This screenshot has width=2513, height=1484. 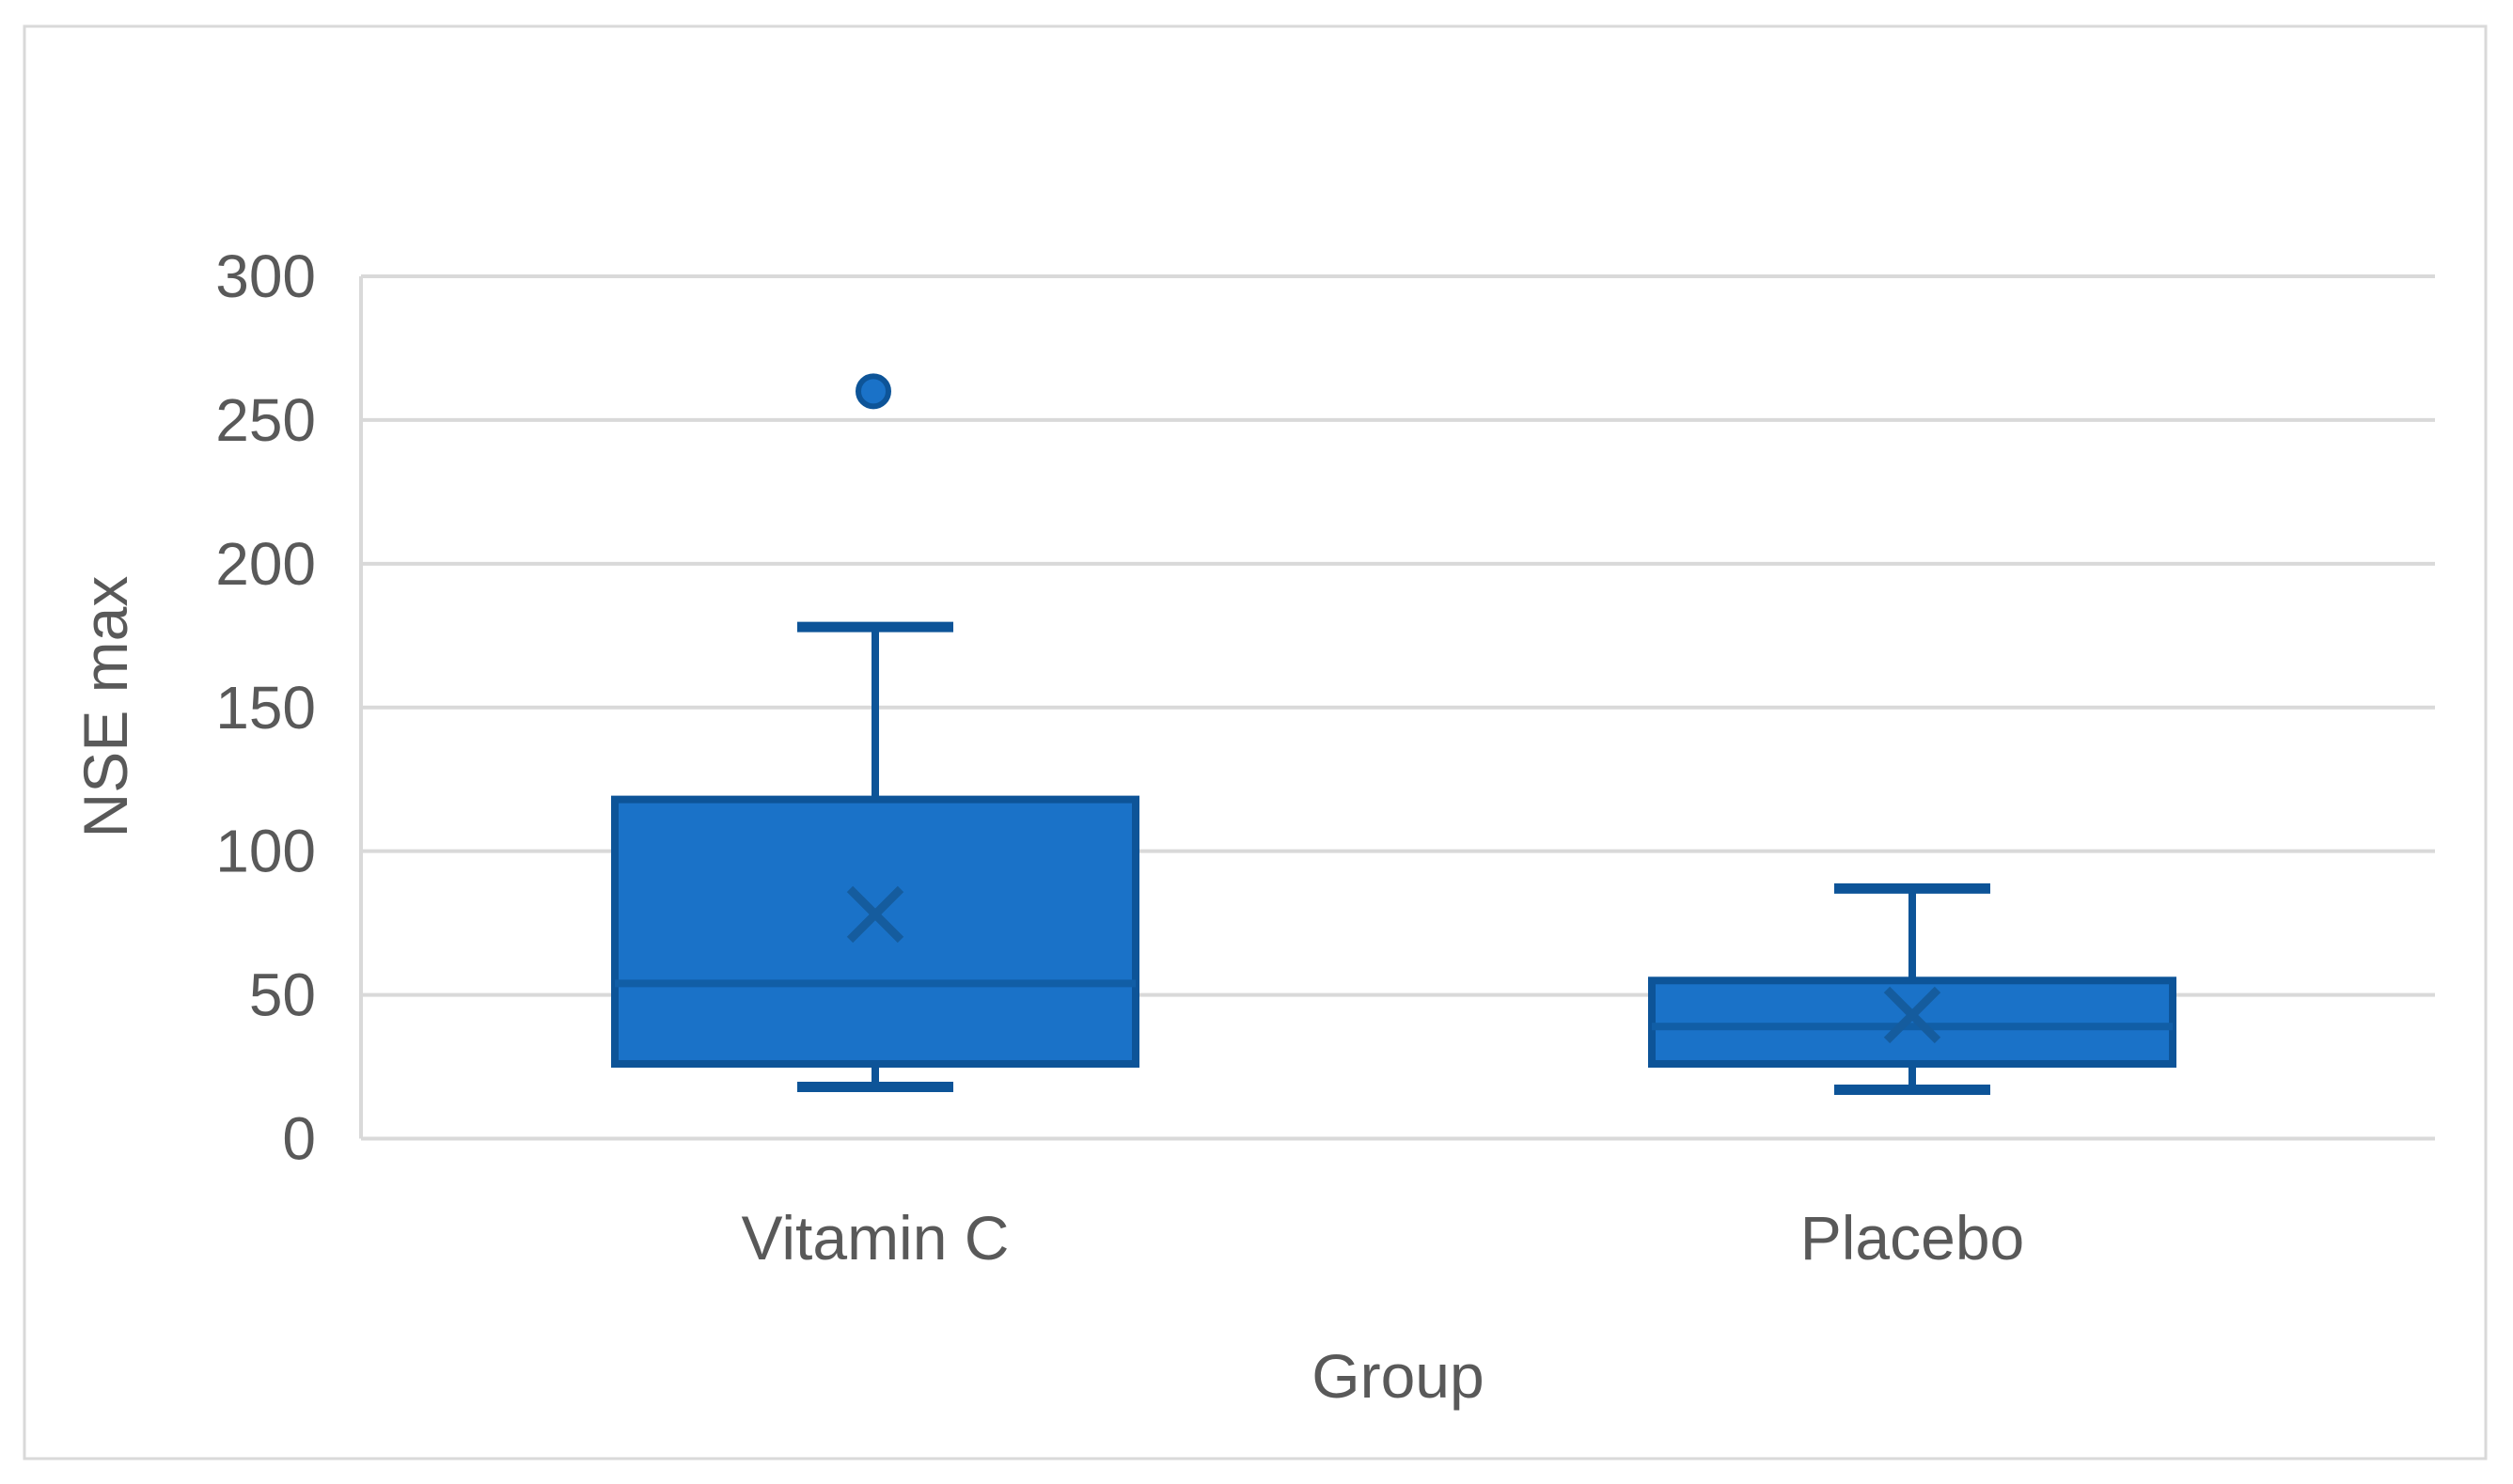 What do you see at coordinates (1397, 1376) in the screenshot?
I see `x-axis-title: Group` at bounding box center [1397, 1376].